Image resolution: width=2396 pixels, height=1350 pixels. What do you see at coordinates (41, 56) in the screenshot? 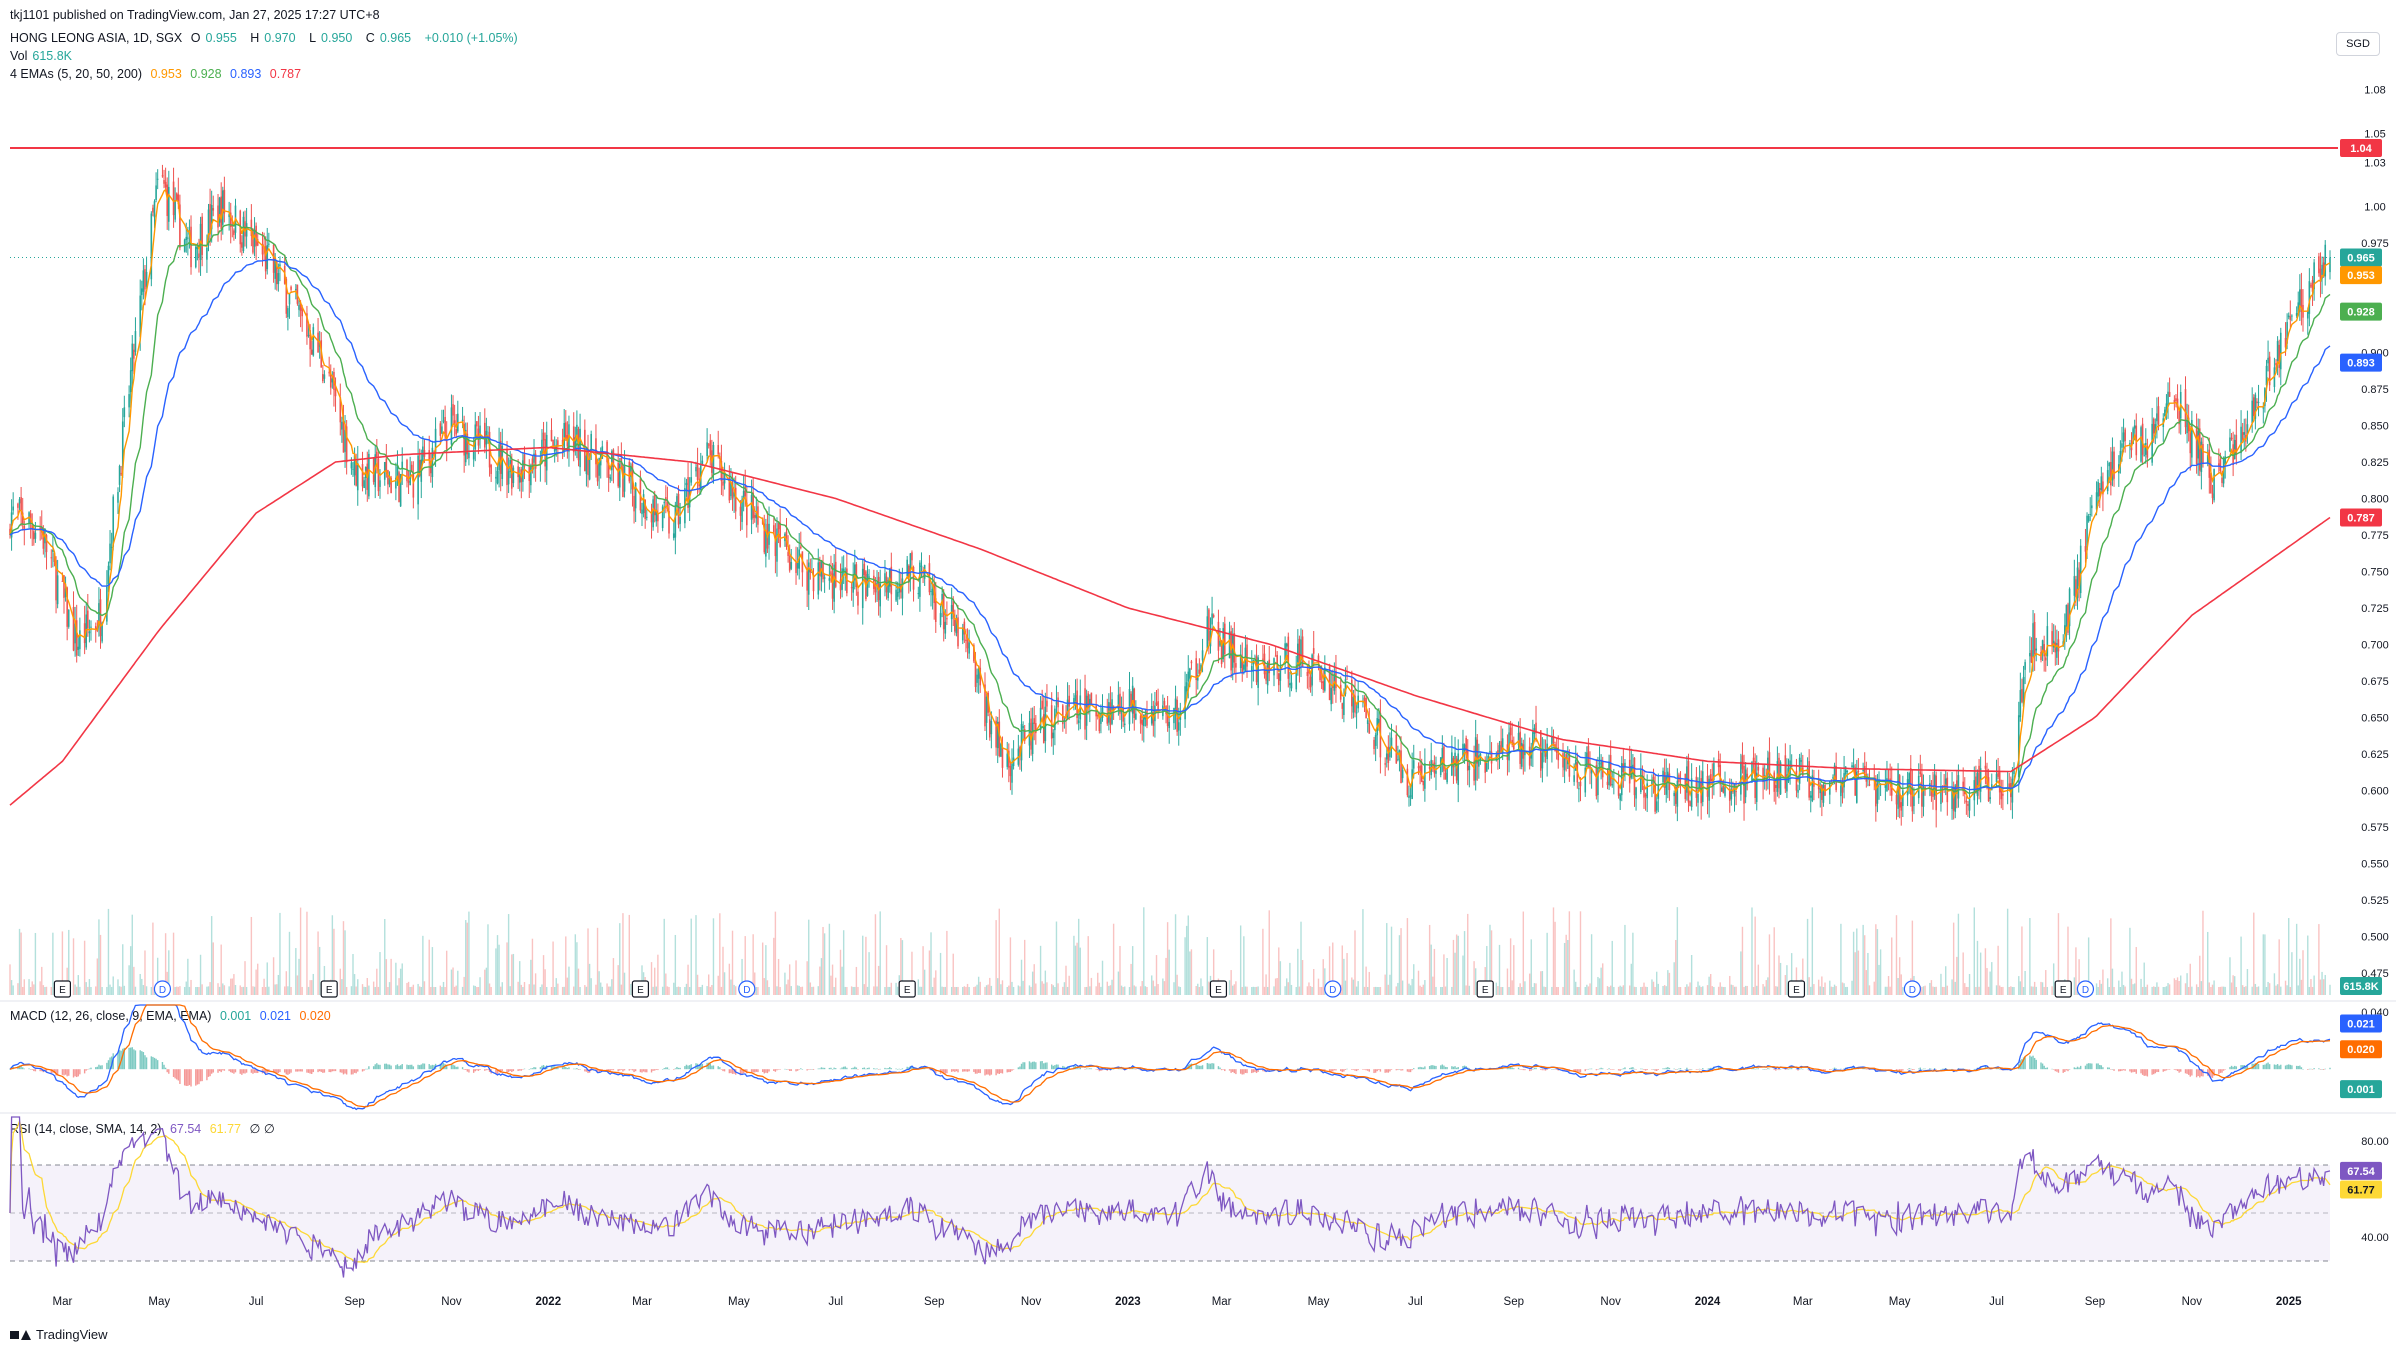
I see `volume-legend: Vol 615.8K` at bounding box center [41, 56].